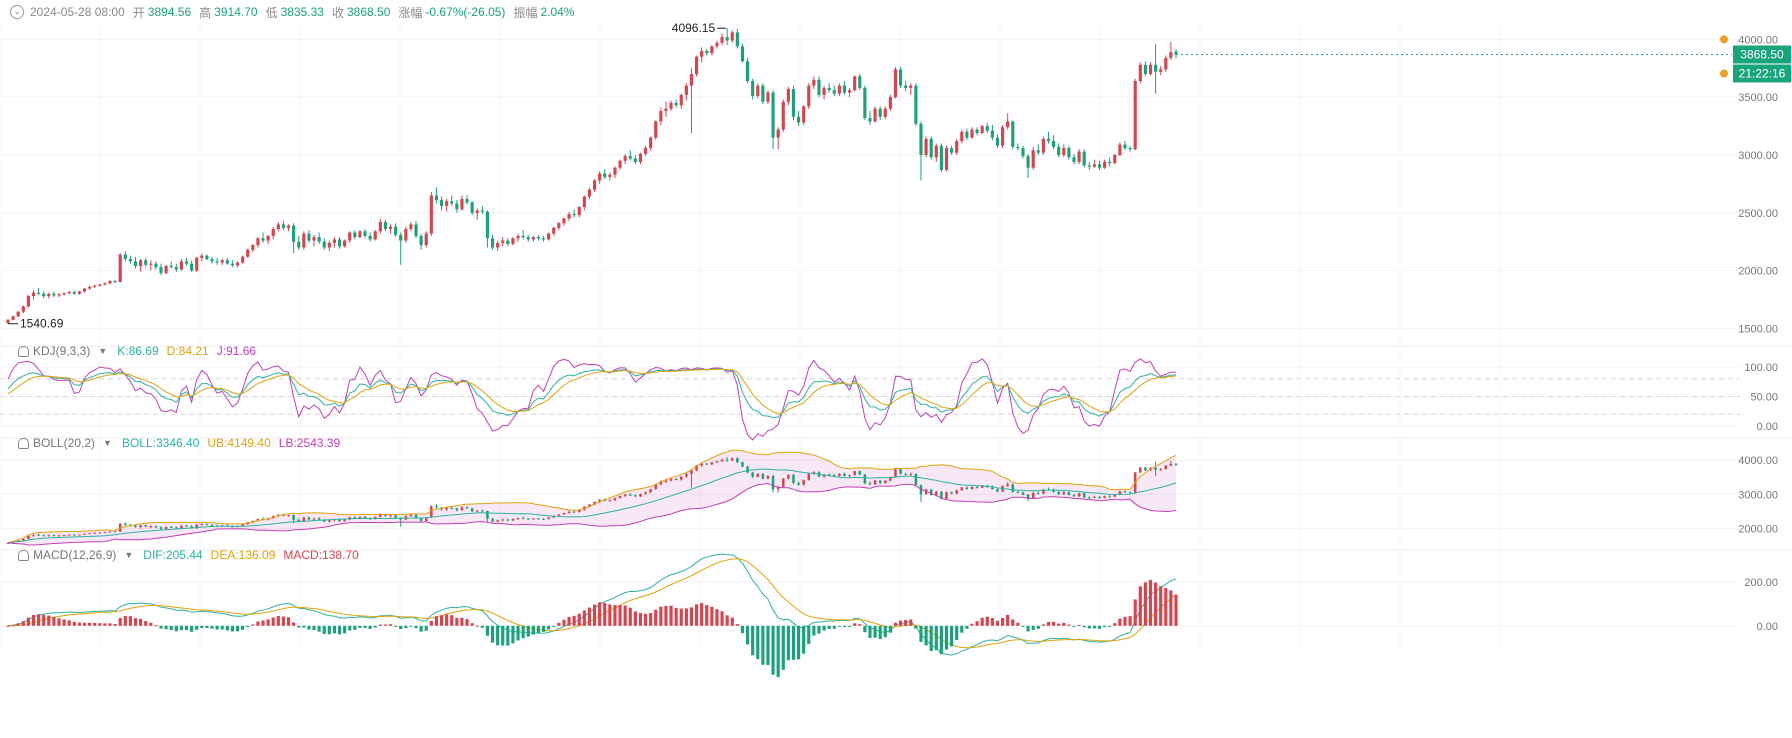 The image size is (1792, 738). What do you see at coordinates (62, 351) in the screenshot?
I see `kdj-name: KDJ(9,3,3)` at bounding box center [62, 351].